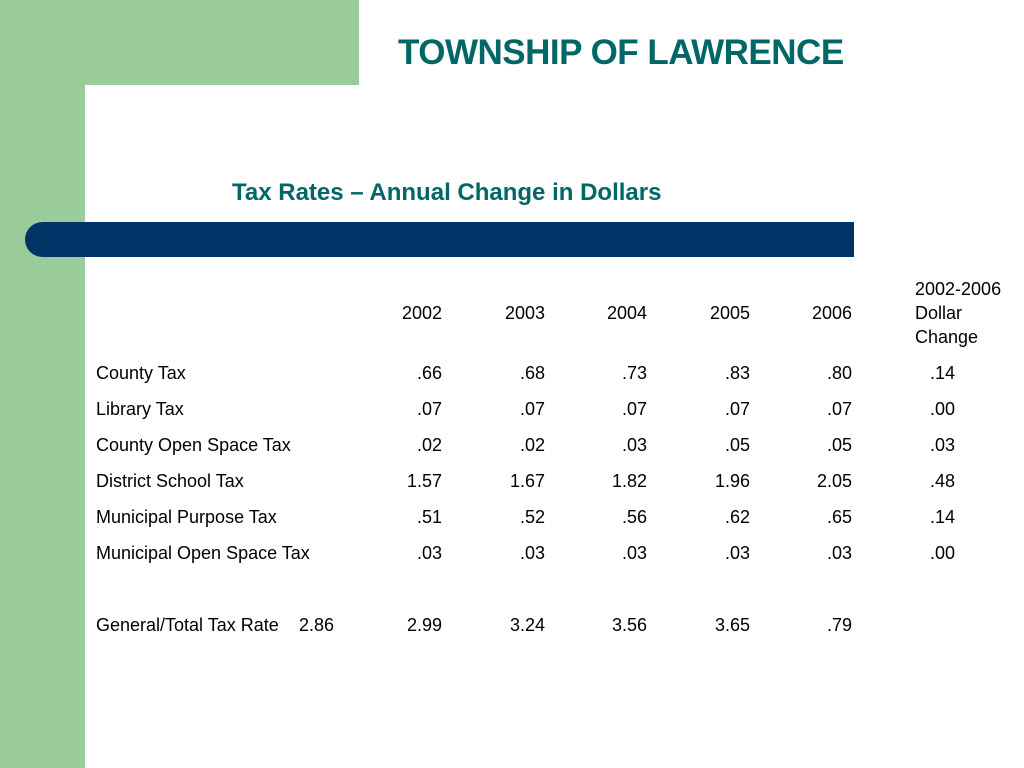 The image size is (1024, 768). Describe the element at coordinates (424, 481) in the screenshot. I see `cell-value: 1.57` at that location.